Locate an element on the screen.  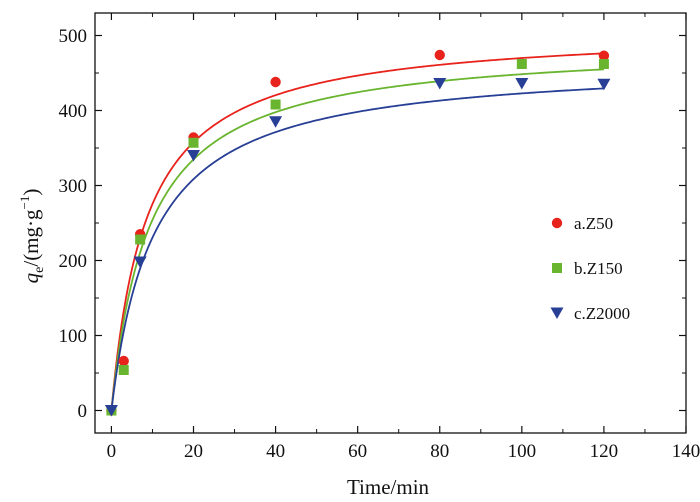
x-tick-label: 140 is located at coordinates (686, 451).